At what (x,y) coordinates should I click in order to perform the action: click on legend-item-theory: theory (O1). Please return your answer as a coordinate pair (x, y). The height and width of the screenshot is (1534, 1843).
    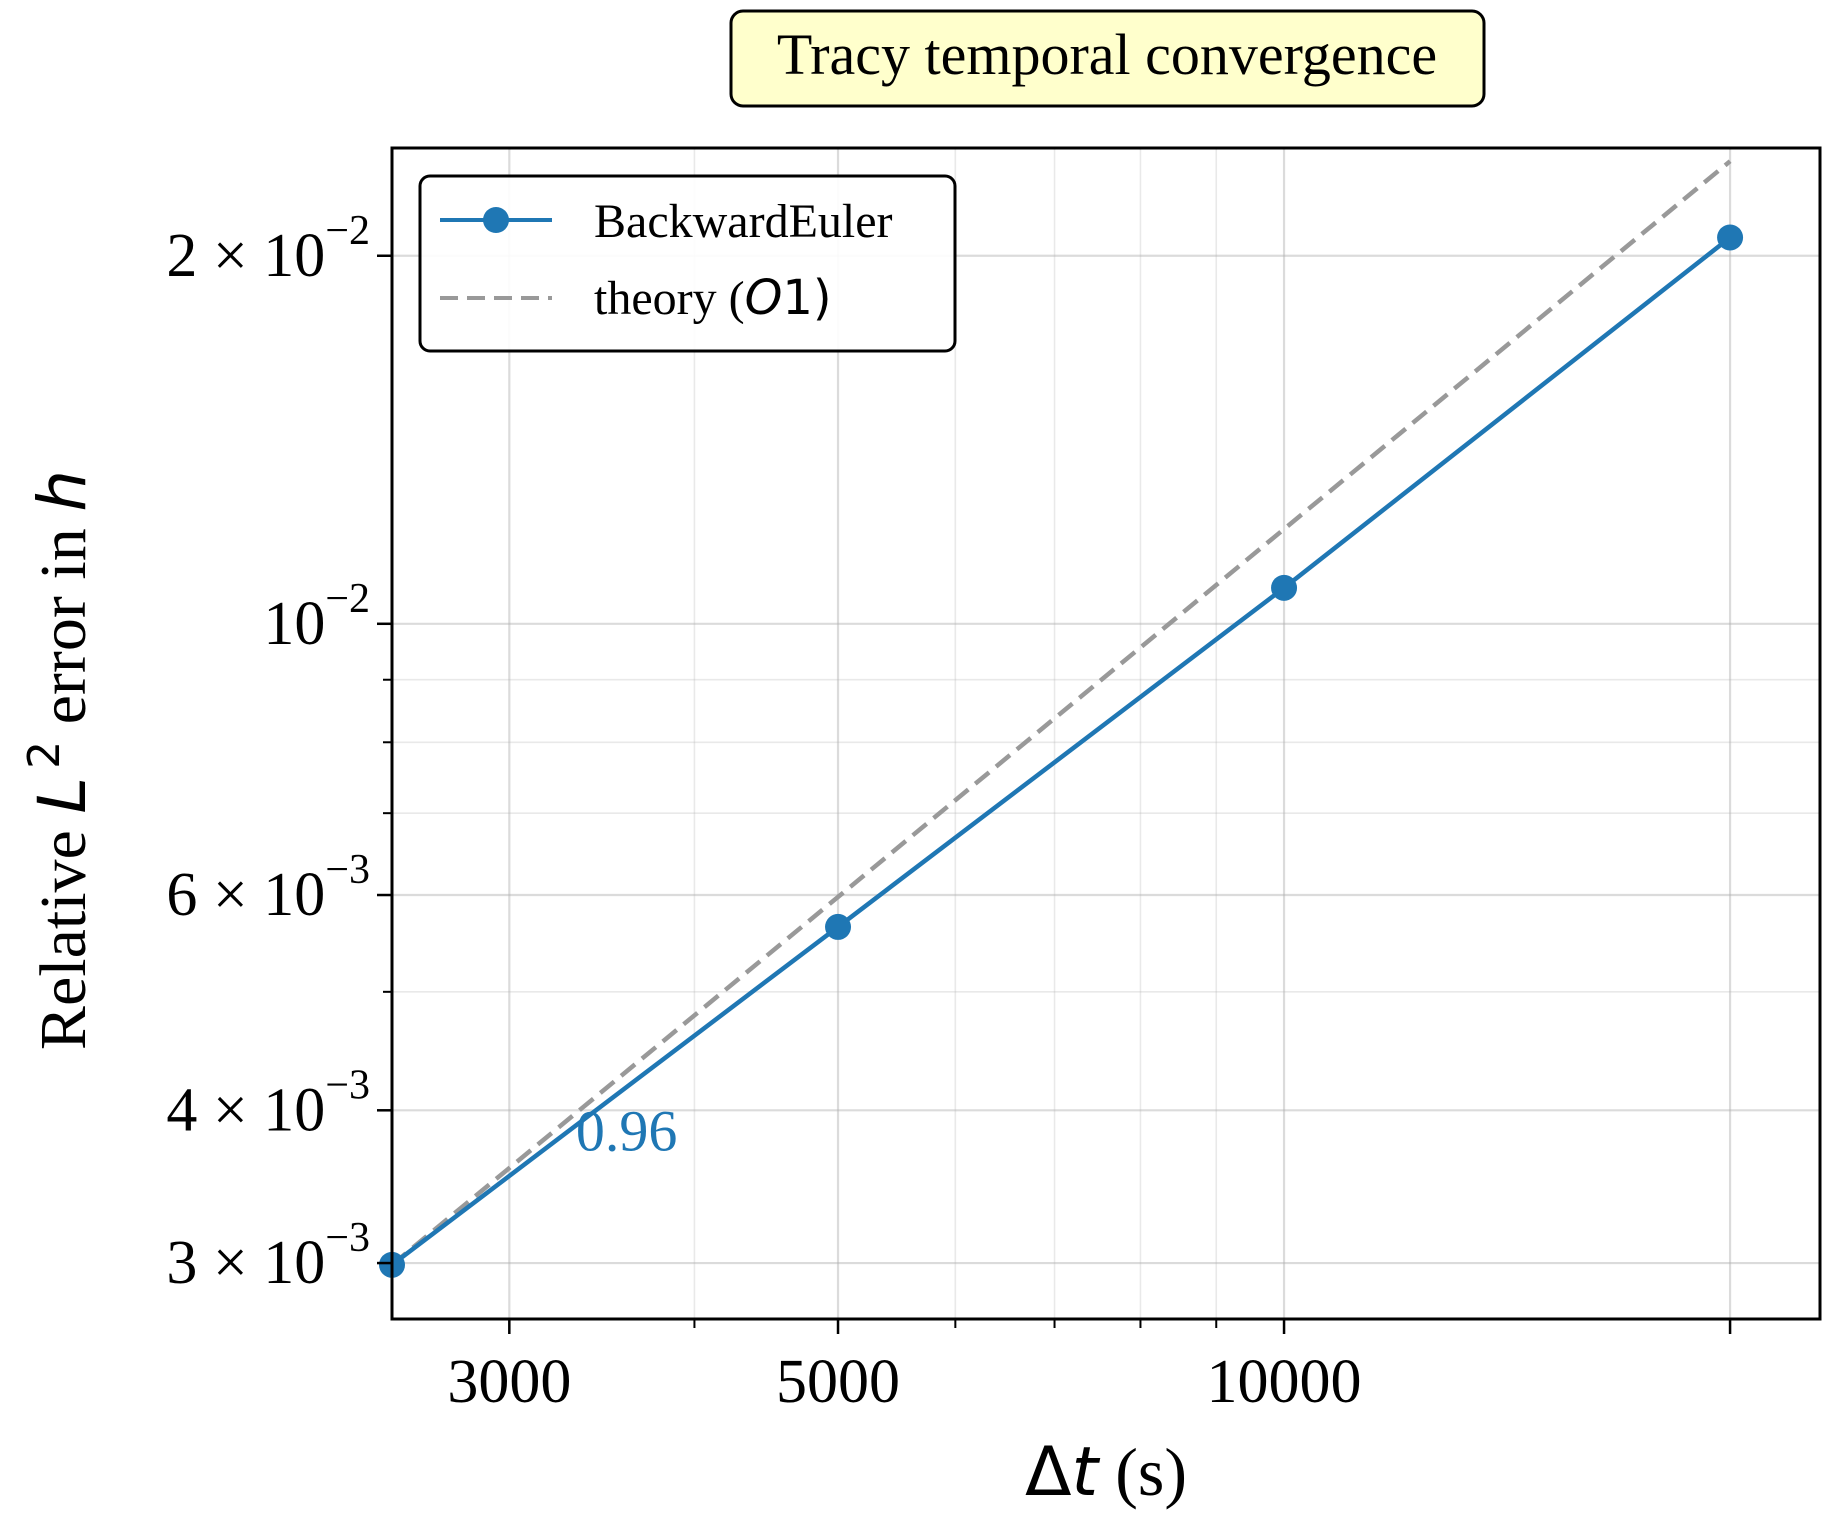
    Looking at the image, I should click on (636, 298).